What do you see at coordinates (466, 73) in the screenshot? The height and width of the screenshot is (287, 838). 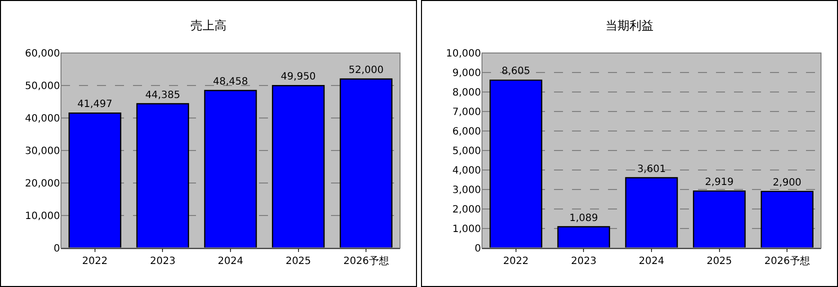 I see `y-tick-label: 9,000` at bounding box center [466, 73].